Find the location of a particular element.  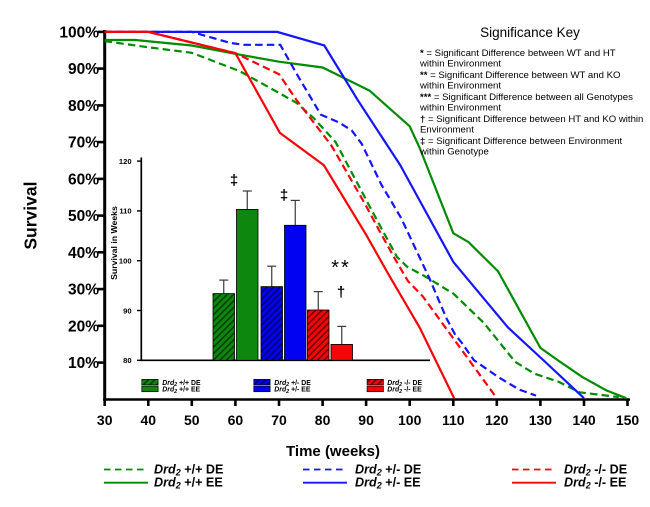

svg-text: 70% is located at coordinates (83, 143).